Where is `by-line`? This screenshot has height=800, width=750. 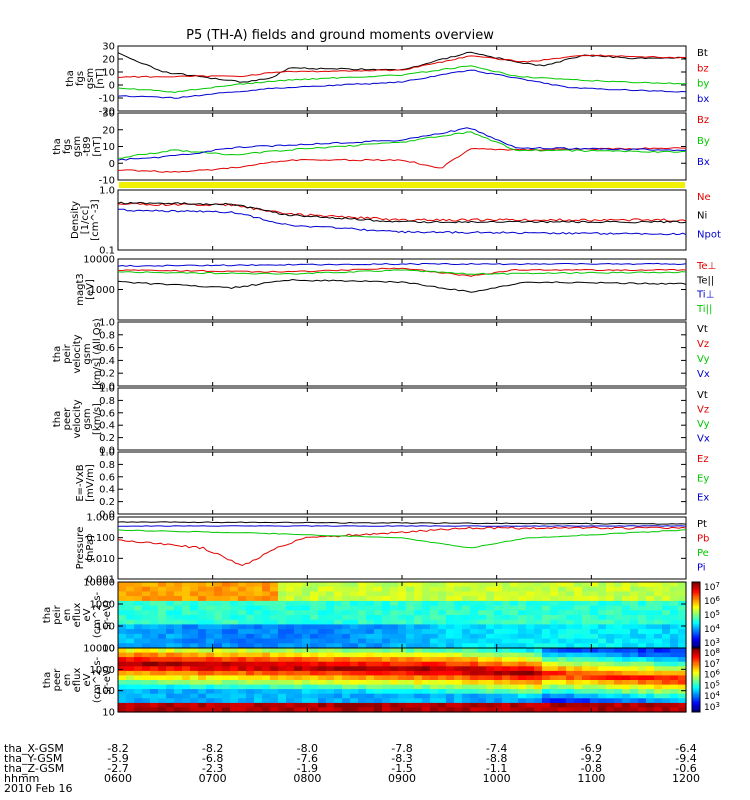
by-line is located at coordinates (402, 79).